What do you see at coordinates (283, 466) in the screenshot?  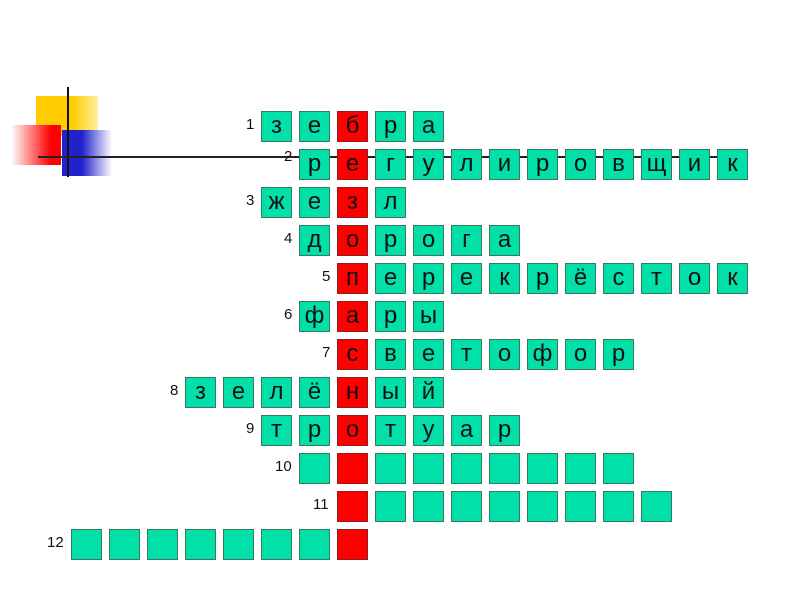 I see `row-number: 10` at bounding box center [283, 466].